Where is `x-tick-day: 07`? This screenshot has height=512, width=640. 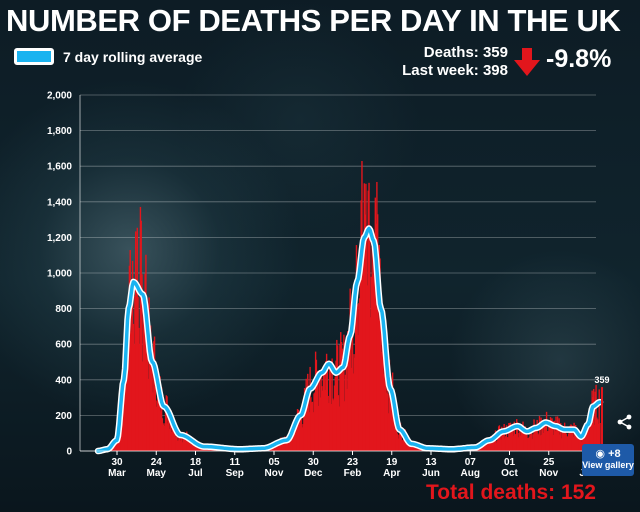
x-tick-day: 07 is located at coordinates (471, 462).